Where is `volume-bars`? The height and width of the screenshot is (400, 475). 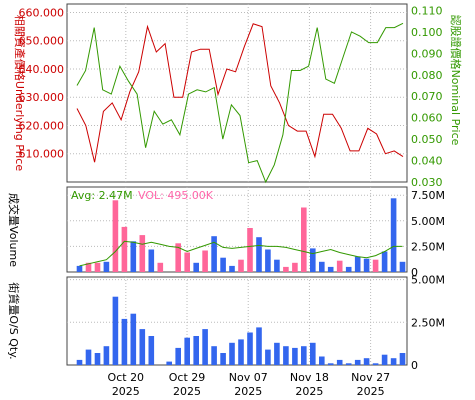 volume-bars is located at coordinates (241, 235).